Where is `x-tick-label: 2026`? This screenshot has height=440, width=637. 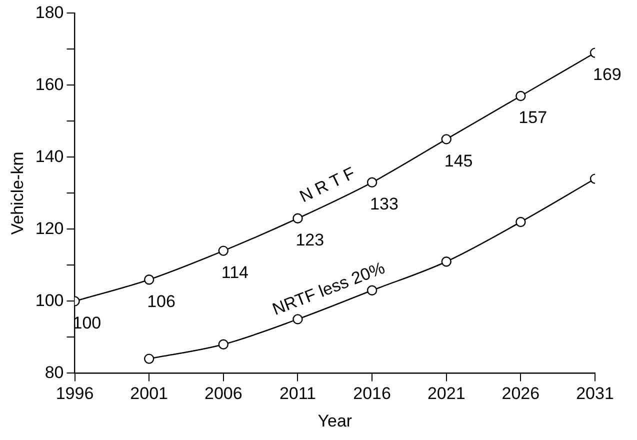 x-tick-label: 2026 is located at coordinates (521, 394).